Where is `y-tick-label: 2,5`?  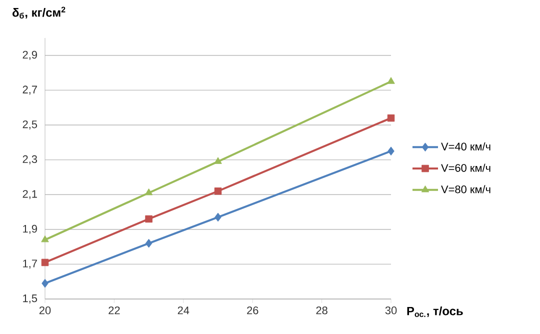 y-tick-label: 2,5 is located at coordinates (30, 125).